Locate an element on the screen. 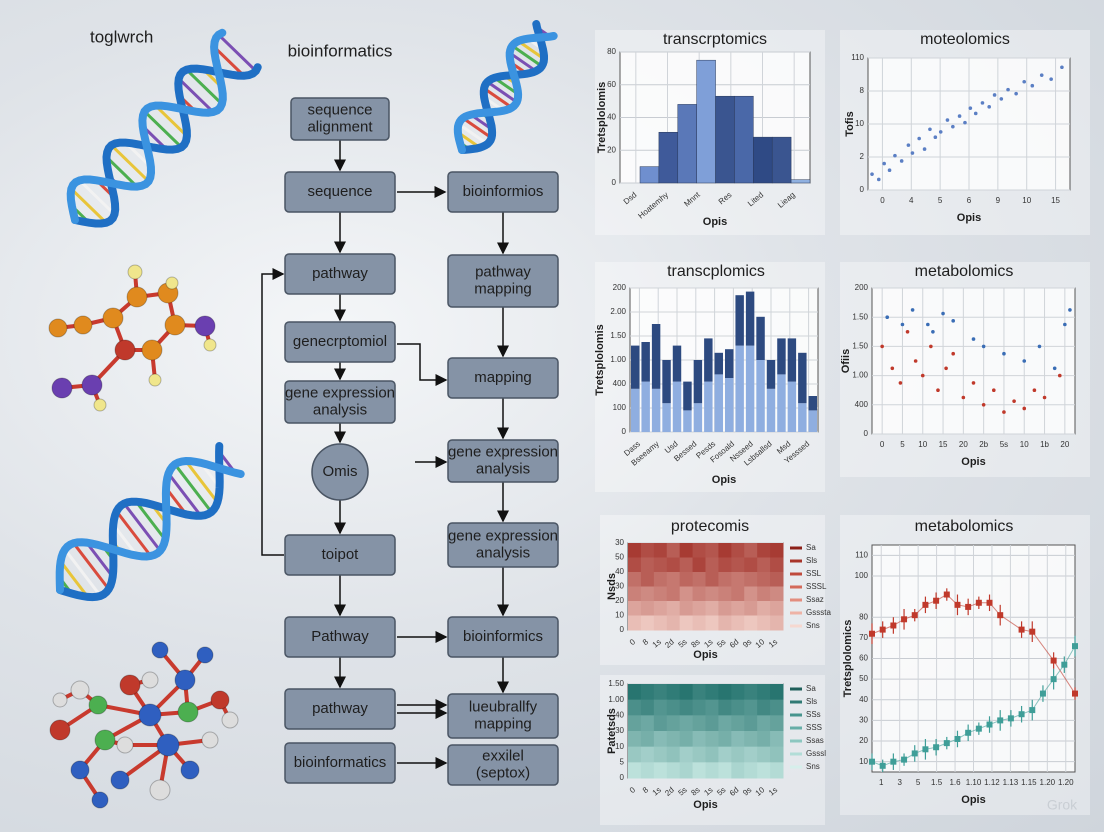 This screenshot has height=832, width=1104. x-tick-label: 15 is located at coordinates (1055, 200).